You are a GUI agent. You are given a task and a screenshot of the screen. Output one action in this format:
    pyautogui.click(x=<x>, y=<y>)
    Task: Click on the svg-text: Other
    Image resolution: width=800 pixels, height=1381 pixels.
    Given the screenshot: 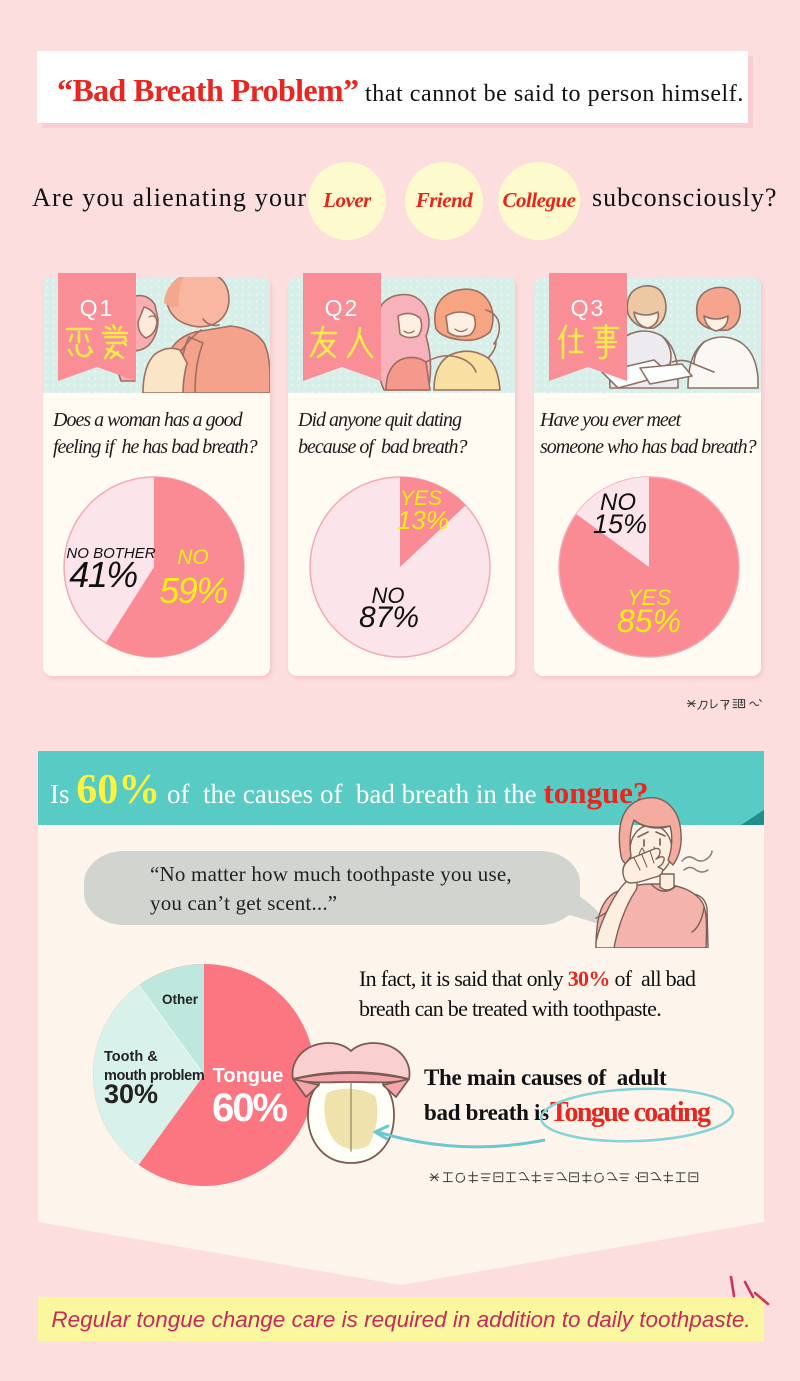 What is the action you would take?
    pyautogui.click(x=180, y=999)
    